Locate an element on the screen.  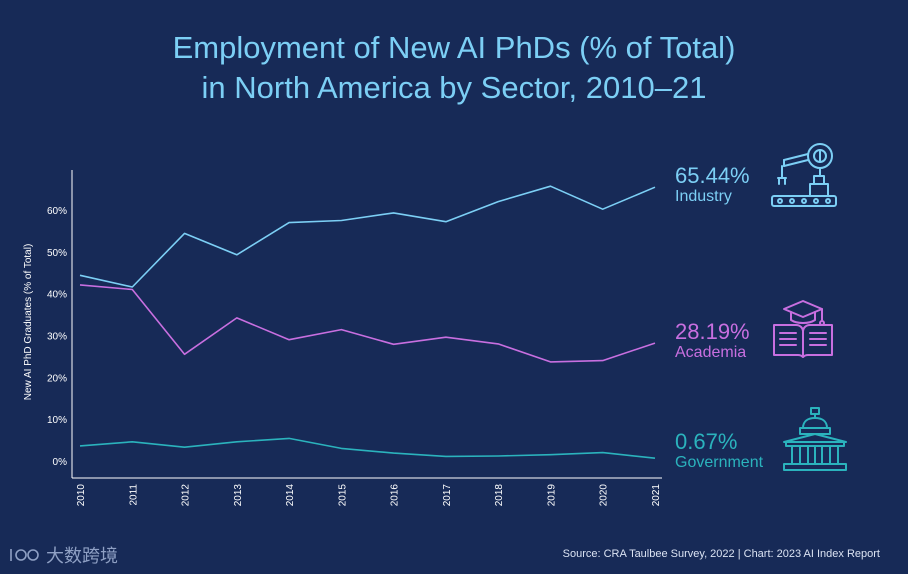
government-name: Government is located at coordinates (719, 462).